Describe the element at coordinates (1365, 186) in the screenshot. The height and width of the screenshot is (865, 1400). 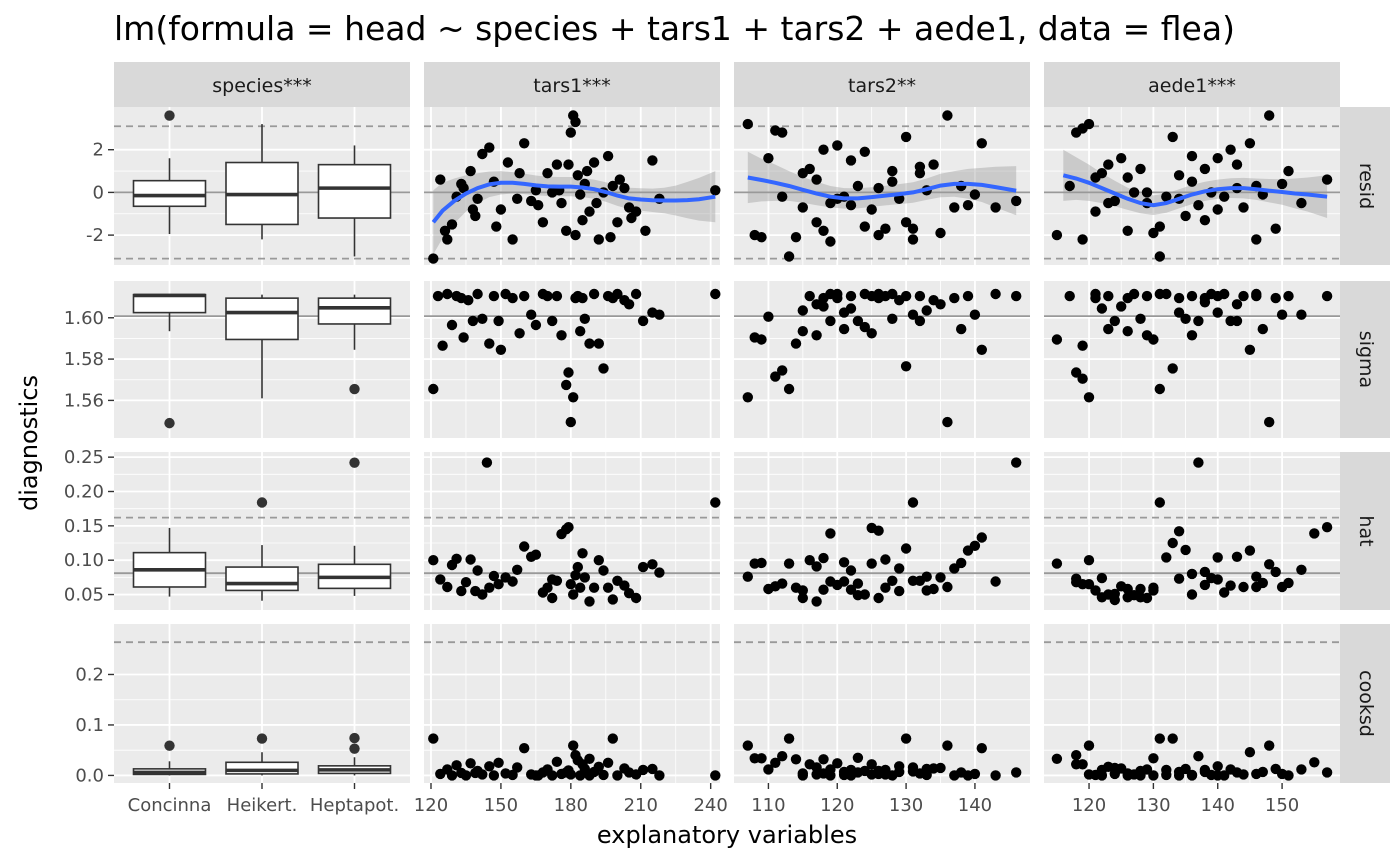
I see `row-strip` at that location.